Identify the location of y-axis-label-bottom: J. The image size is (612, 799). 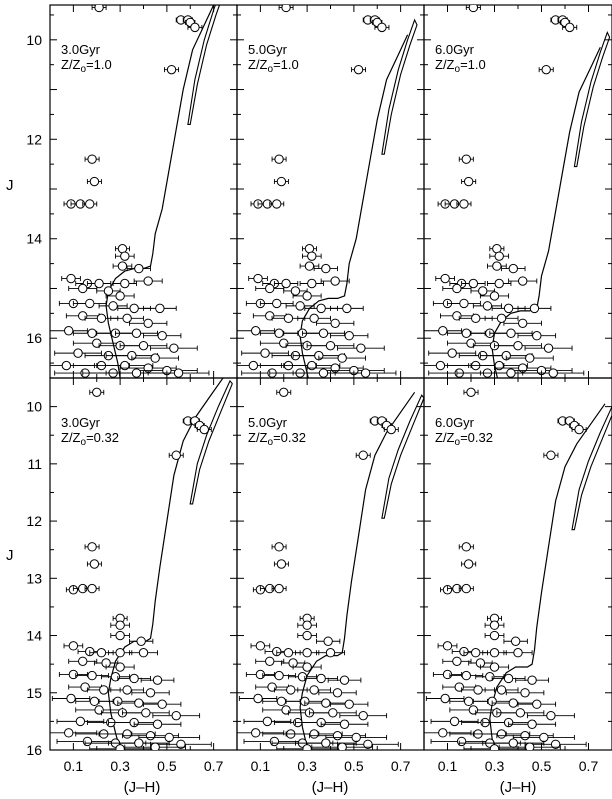
(10, 555).